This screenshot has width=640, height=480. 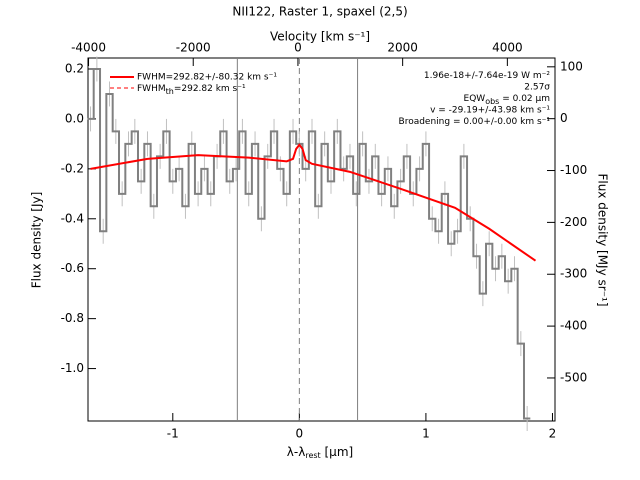 What do you see at coordinates (573, 222) in the screenshot?
I see `y2-tick-label: -200` at bounding box center [573, 222].